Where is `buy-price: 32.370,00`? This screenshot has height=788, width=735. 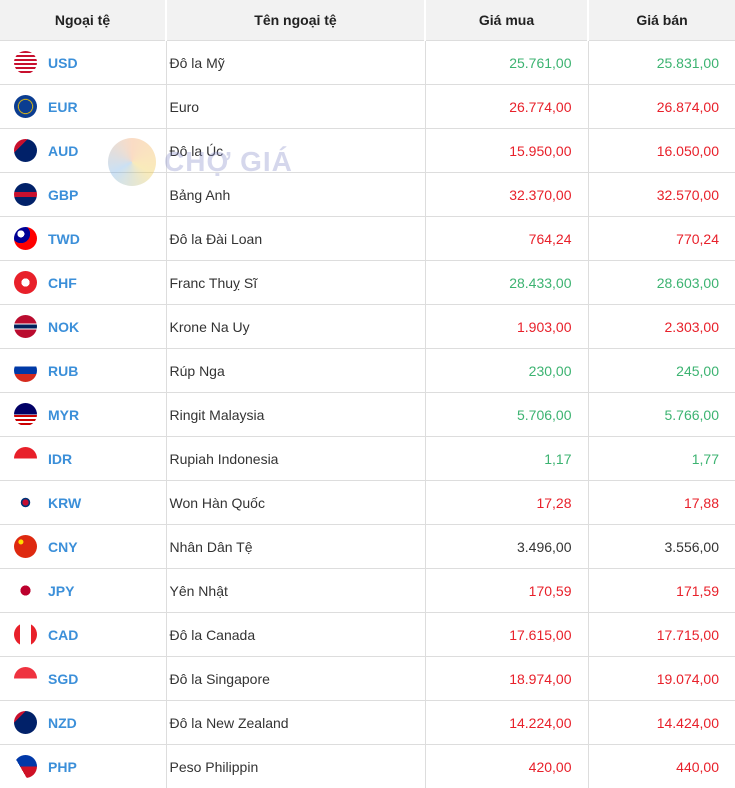 buy-price: 32.370,00 is located at coordinates (506, 195).